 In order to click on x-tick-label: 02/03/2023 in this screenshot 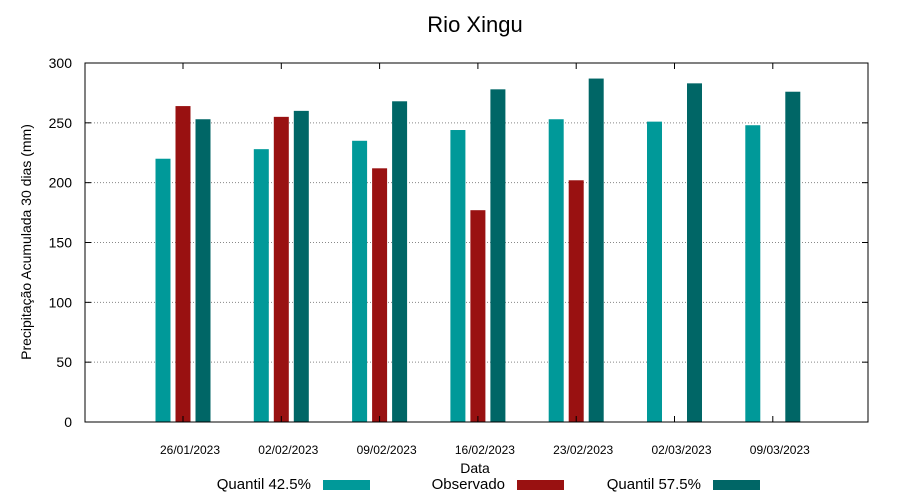, I will do `click(681, 450)`.